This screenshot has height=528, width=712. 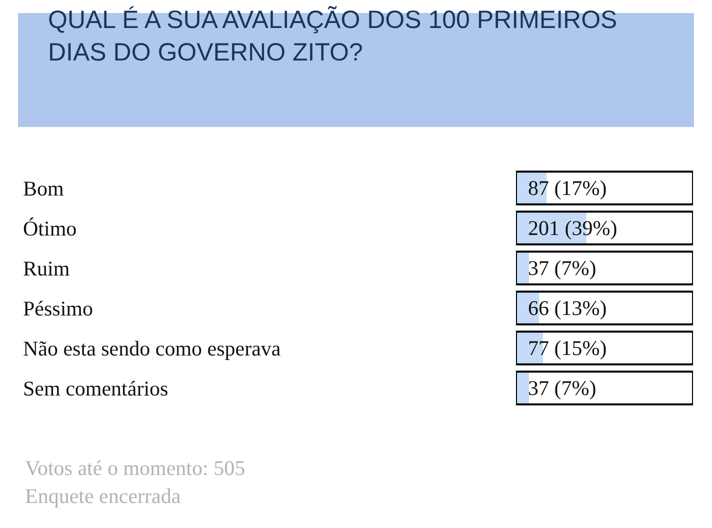 I want to click on text: Enquete encerrada, so click(x=103, y=496).